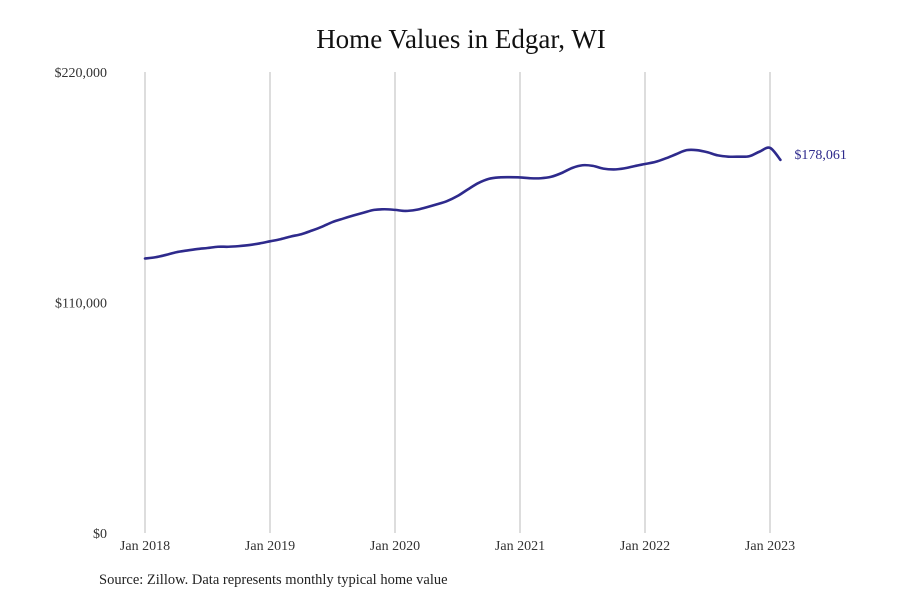 The width and height of the screenshot is (900, 600). I want to click on y-tick-label: $110,000, so click(81, 304).